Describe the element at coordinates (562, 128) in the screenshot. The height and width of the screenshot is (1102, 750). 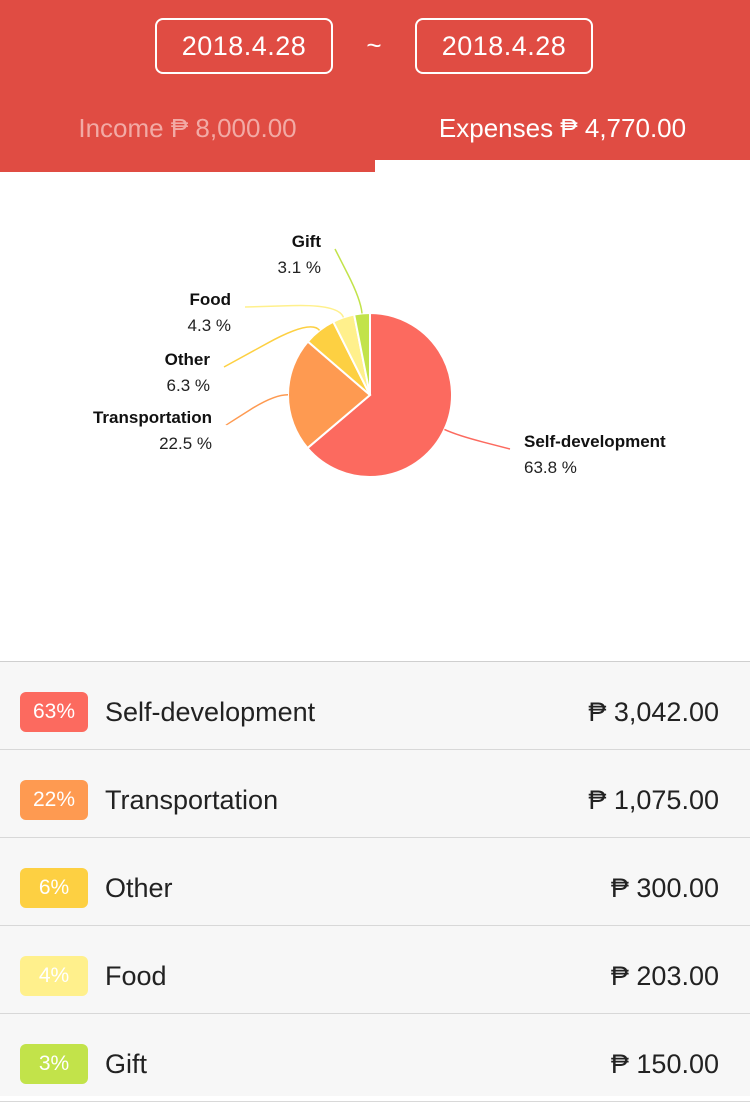
I see `tab-expenses: Expenses ₱ 4,770.00` at that location.